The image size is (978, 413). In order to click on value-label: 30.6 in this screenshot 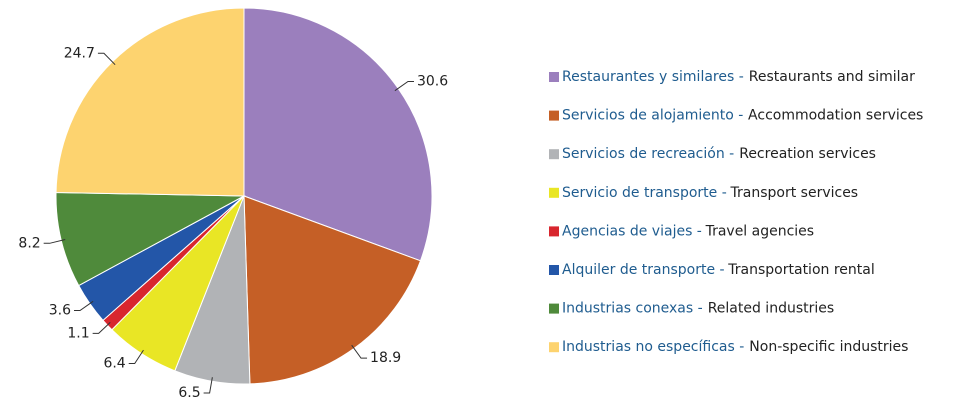, I will do `click(432, 82)`.